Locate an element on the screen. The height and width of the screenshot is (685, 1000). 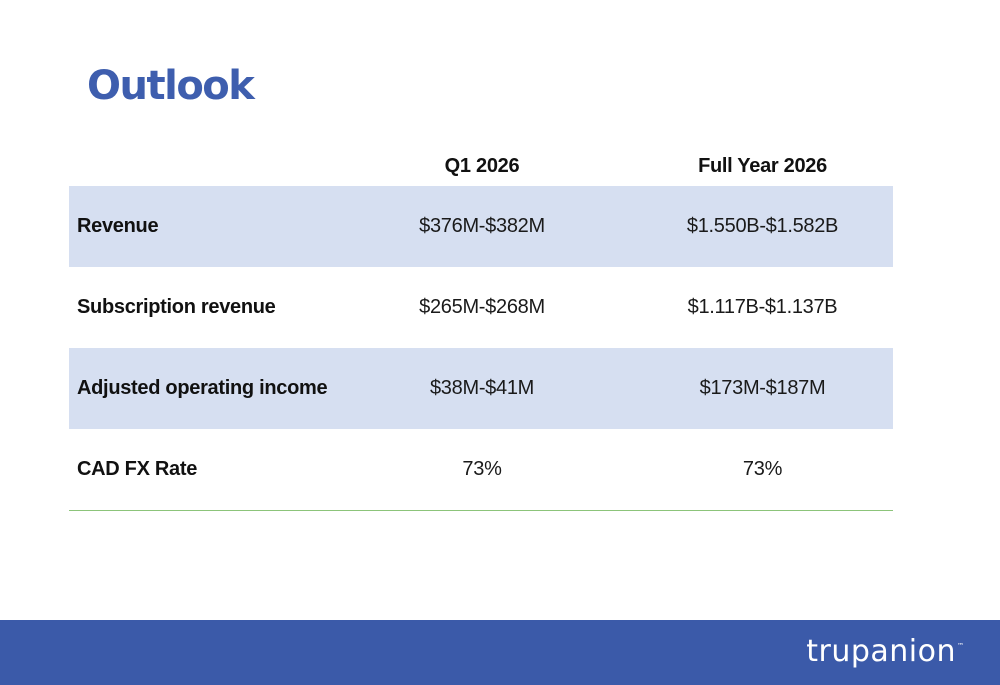
full-year-value: $1.117B-$1.137B is located at coordinates (762, 307).